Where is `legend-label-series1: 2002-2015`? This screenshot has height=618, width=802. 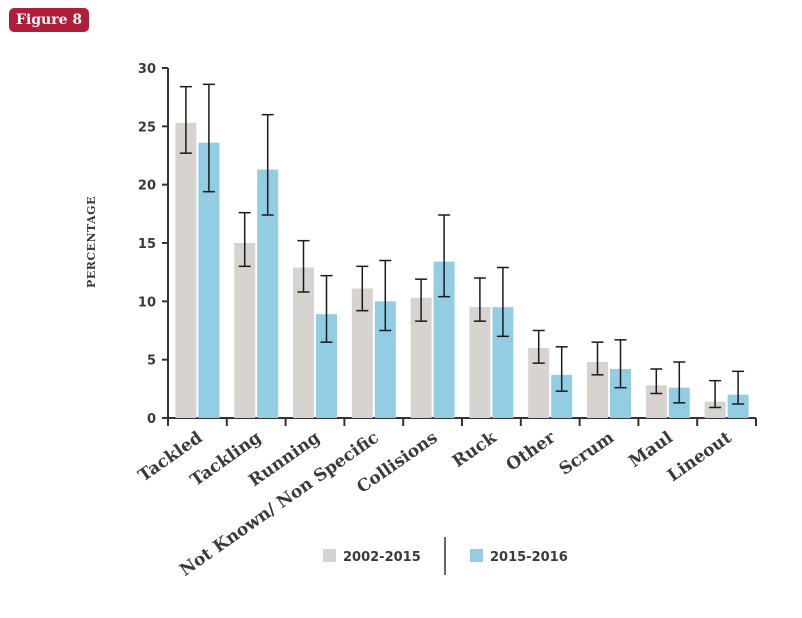
legend-label-series1: 2002-2015 is located at coordinates (382, 557).